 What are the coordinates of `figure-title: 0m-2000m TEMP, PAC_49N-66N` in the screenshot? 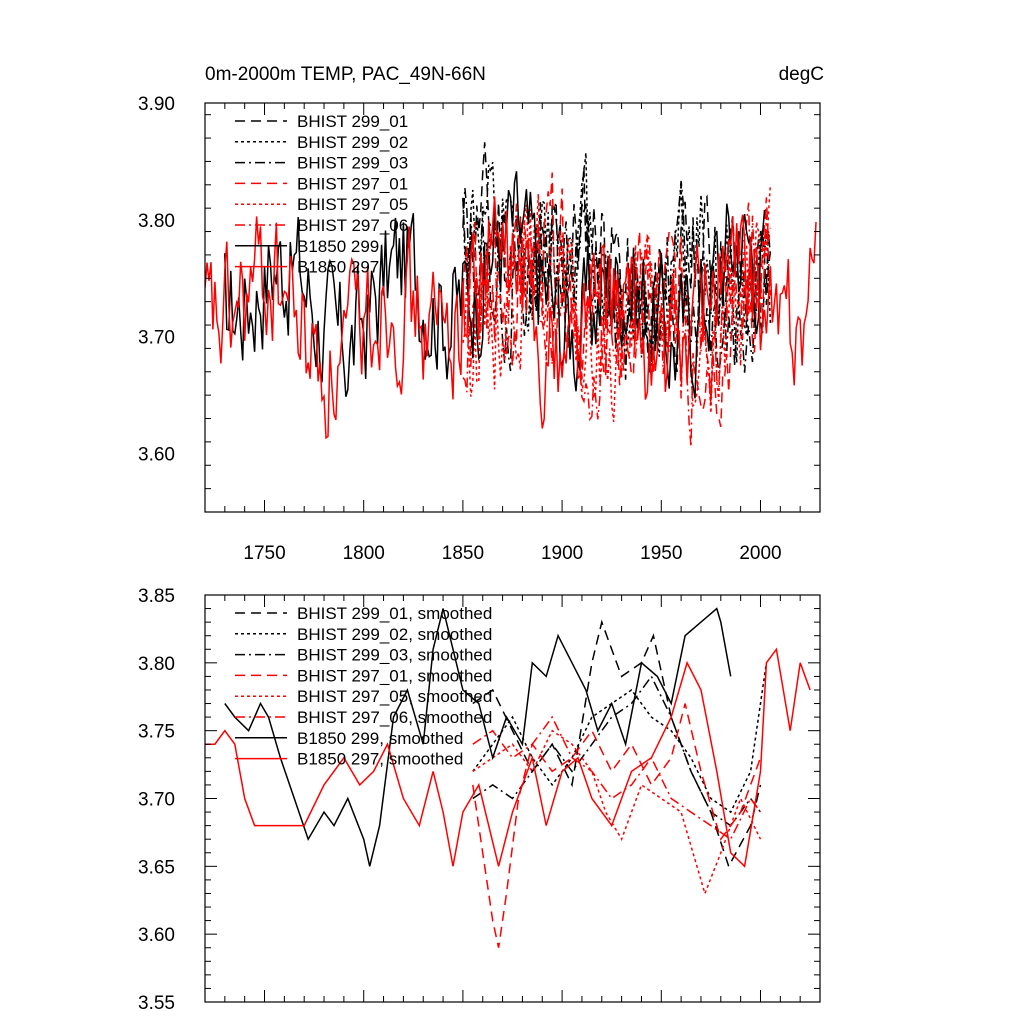 It's located at (345, 74).